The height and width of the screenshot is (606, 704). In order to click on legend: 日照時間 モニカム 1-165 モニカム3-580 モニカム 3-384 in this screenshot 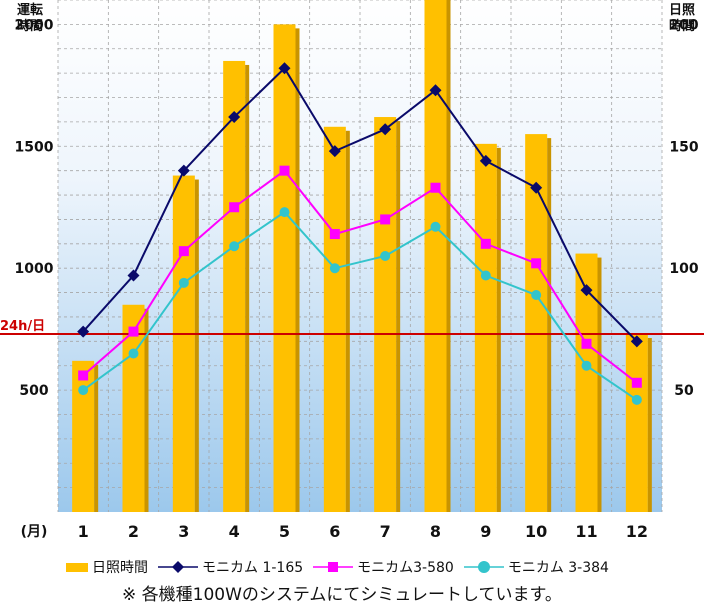, I will do `click(376, 567)`.